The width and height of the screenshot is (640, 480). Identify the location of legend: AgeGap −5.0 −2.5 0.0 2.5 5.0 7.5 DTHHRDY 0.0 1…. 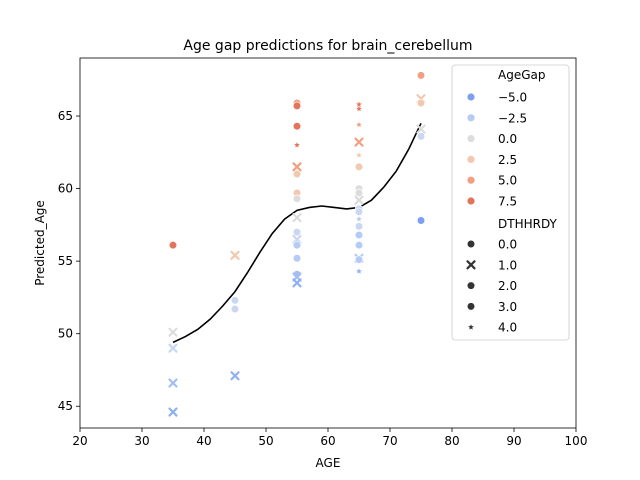
(510, 202).